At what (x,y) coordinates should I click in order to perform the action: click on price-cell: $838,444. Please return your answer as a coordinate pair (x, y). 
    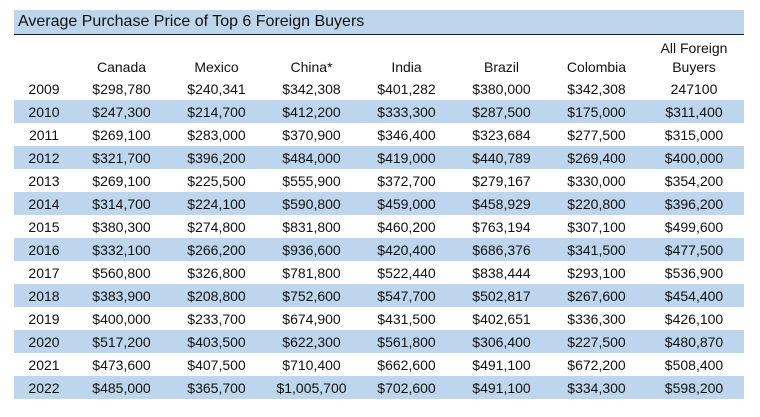
    Looking at the image, I should click on (501, 272).